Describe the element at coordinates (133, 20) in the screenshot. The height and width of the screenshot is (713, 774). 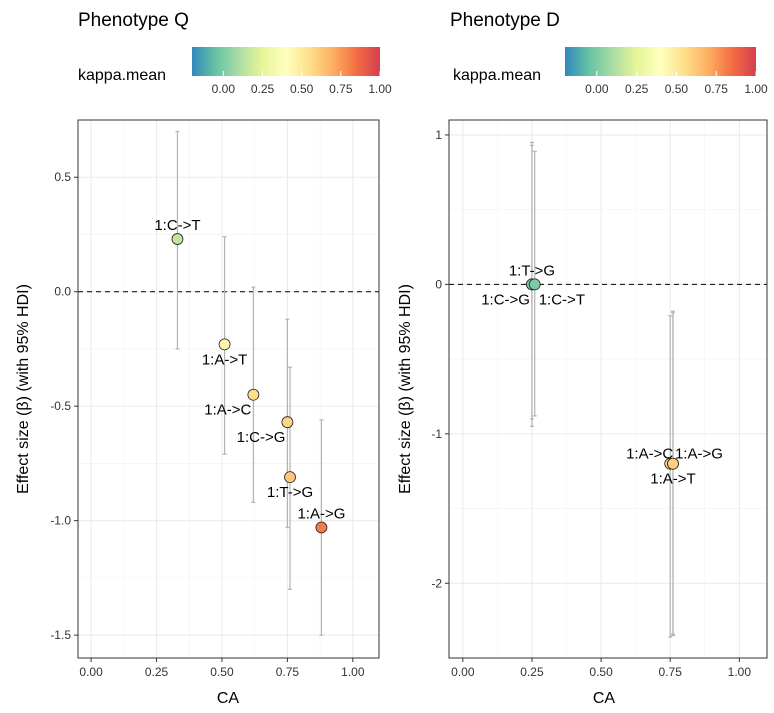
I see `chart-title: Phenotype Q` at that location.